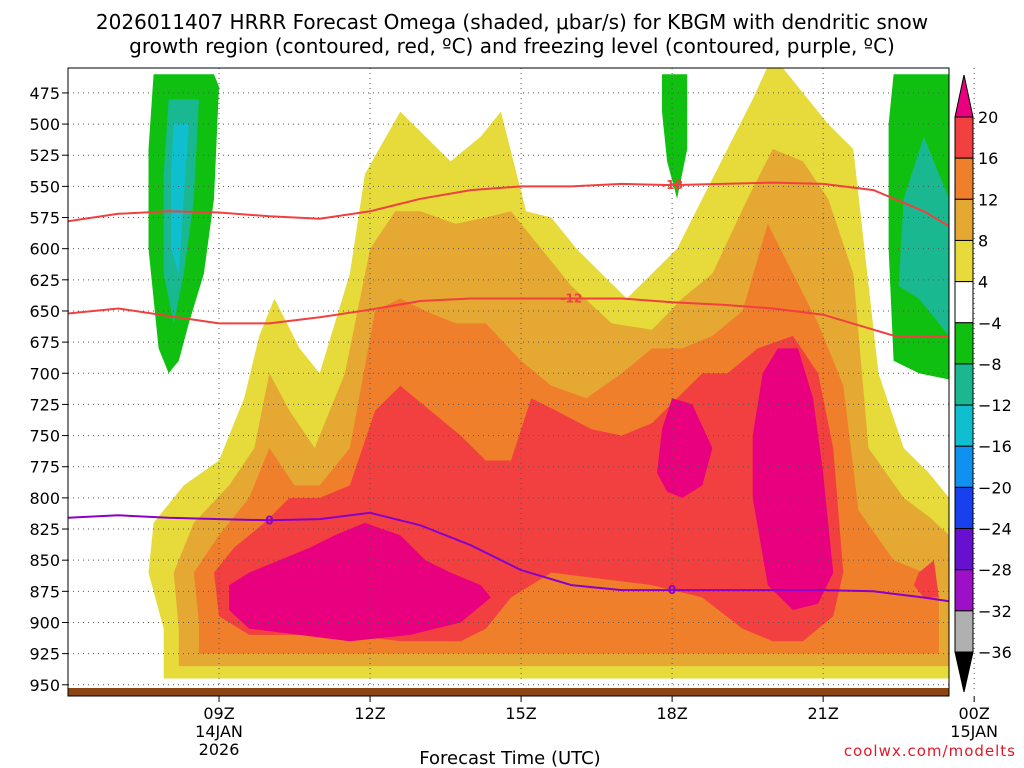  What do you see at coordinates (988, 158) in the screenshot?
I see `colorbar-label-1: 16` at bounding box center [988, 158].